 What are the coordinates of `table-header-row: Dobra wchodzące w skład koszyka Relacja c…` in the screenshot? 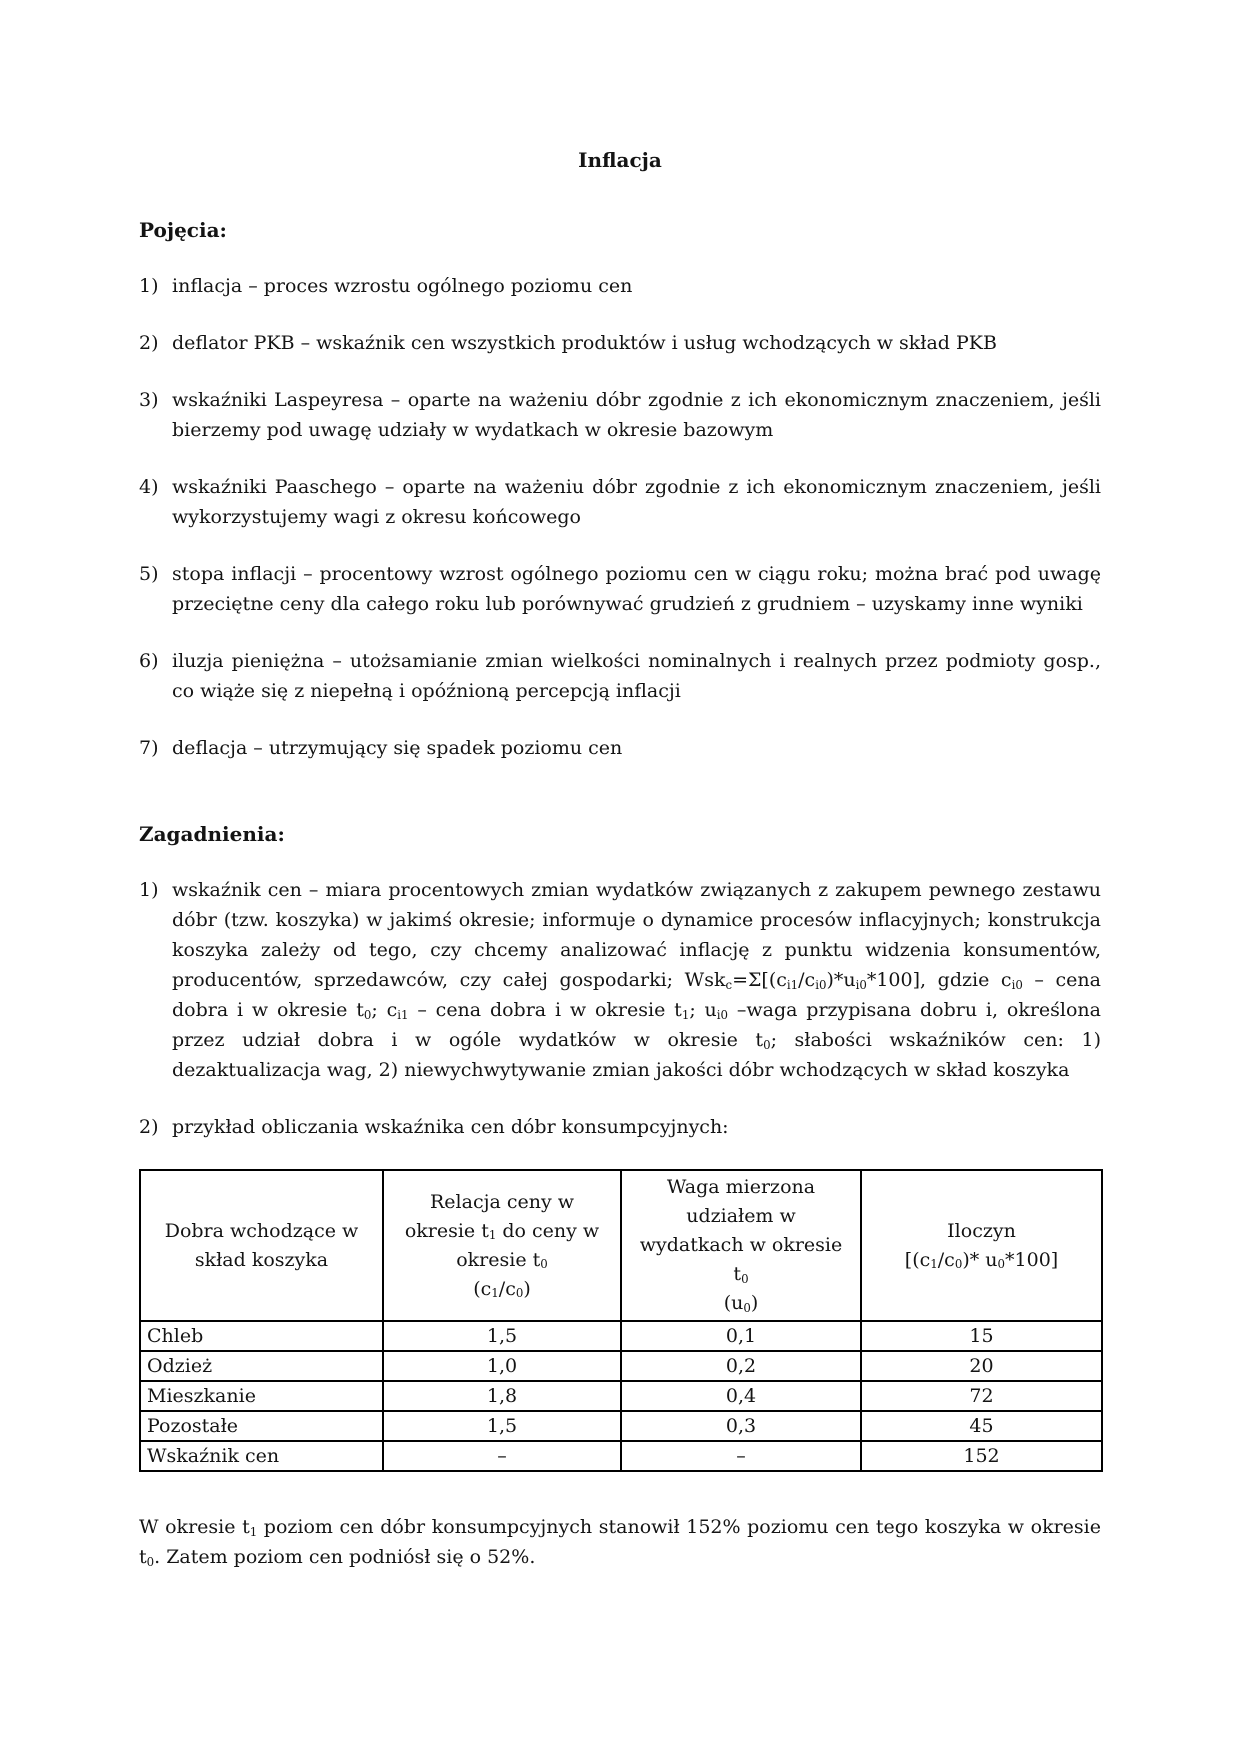 It's located at (621, 1245).